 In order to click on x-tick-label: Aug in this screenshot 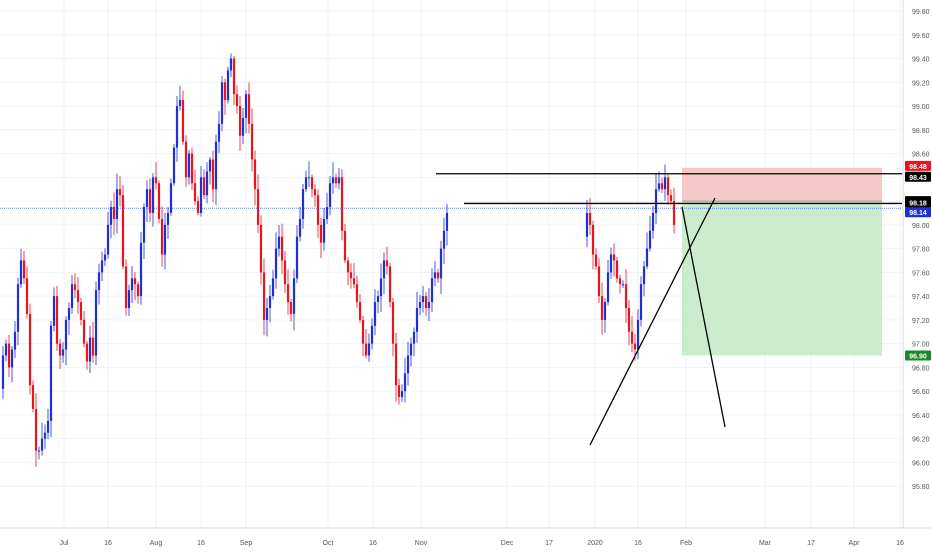, I will do `click(156, 543)`.